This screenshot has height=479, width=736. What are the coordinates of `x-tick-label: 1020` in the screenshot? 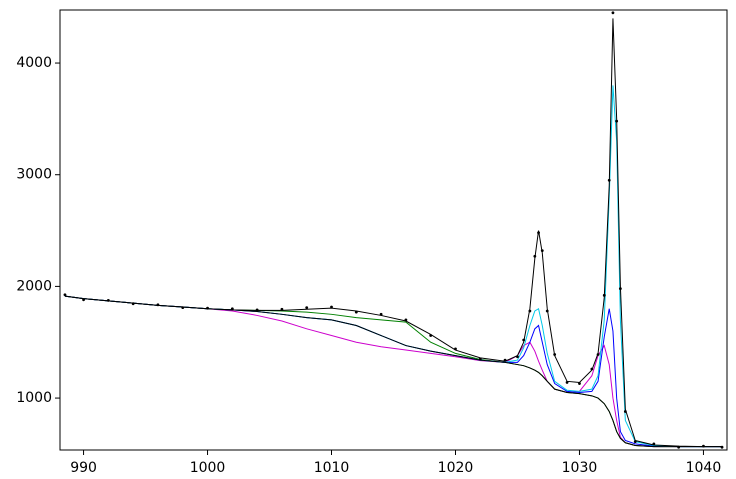 It's located at (456, 468).